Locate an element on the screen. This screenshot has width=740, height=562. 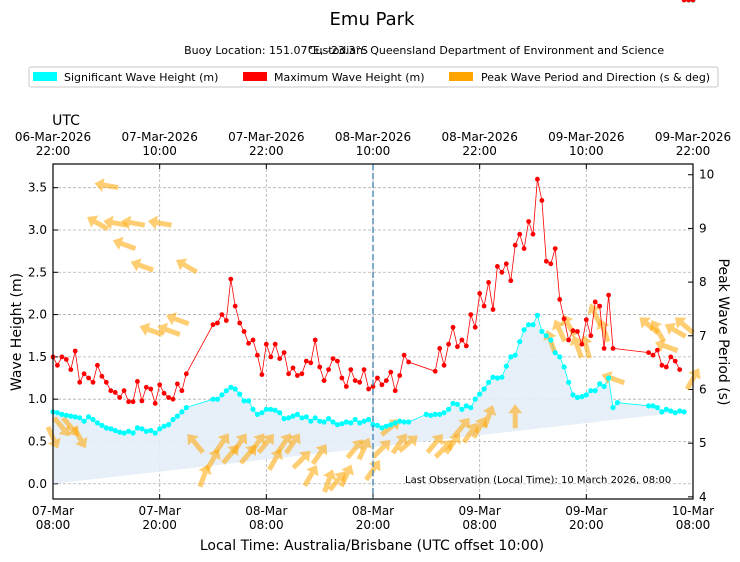
utc-tick-label-date: 06-Mar-2026 is located at coordinates (53, 137).